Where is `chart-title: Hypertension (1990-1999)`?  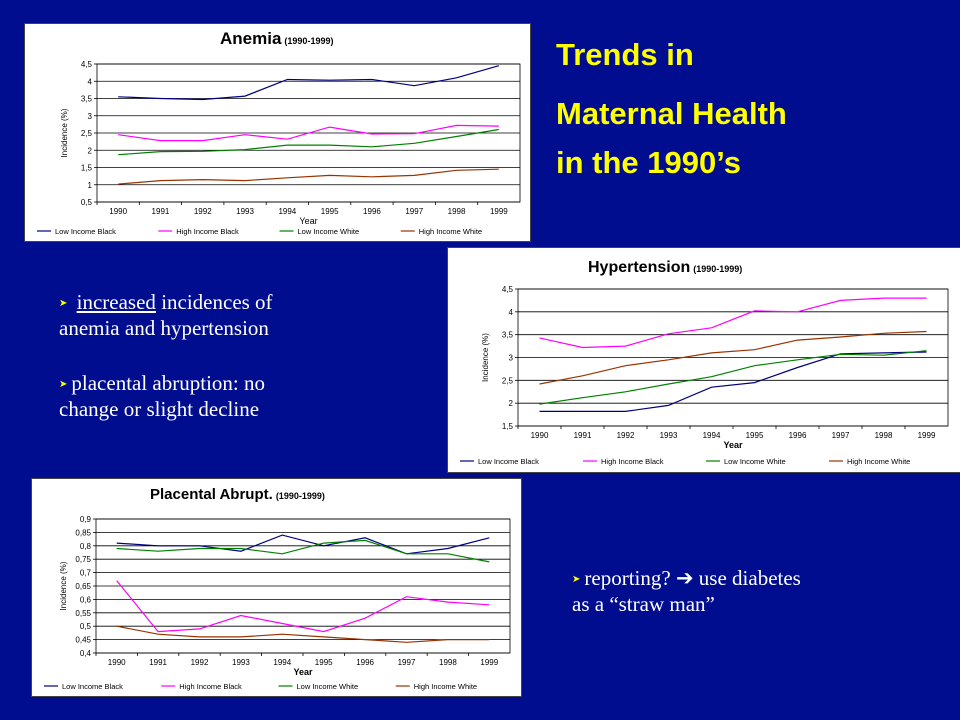
chart-title: Hypertension (1990-1999) is located at coordinates (665, 267).